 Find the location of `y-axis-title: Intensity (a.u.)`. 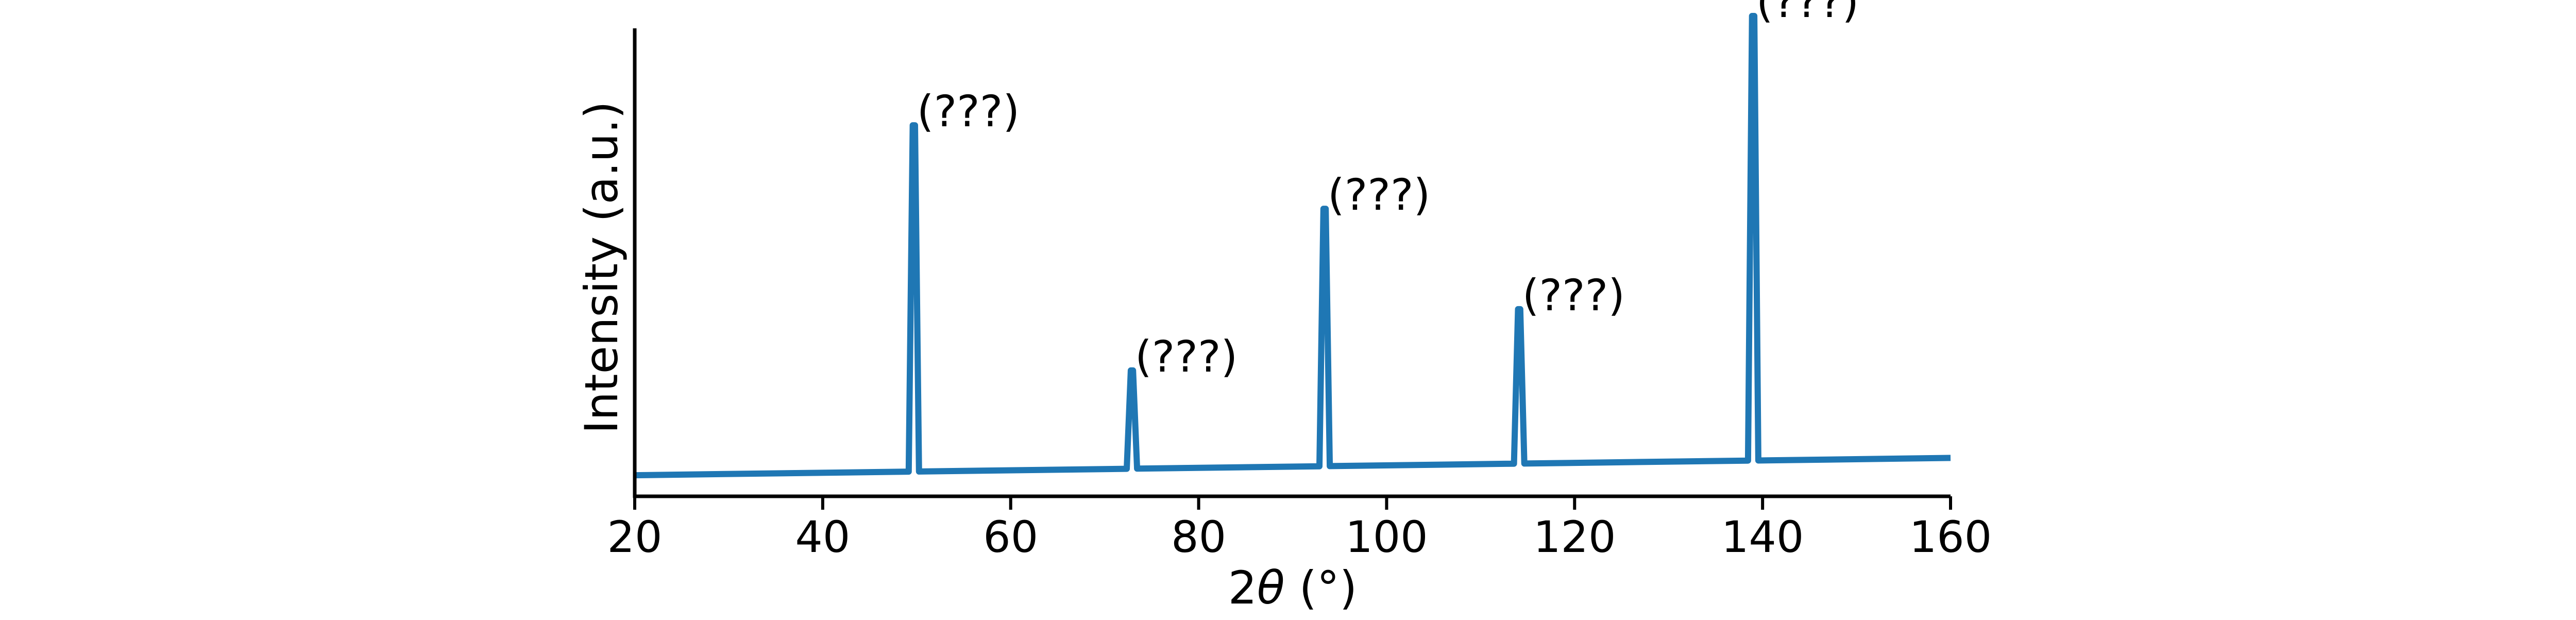

y-axis-title: Intensity (a.u.) is located at coordinates (601, 267).